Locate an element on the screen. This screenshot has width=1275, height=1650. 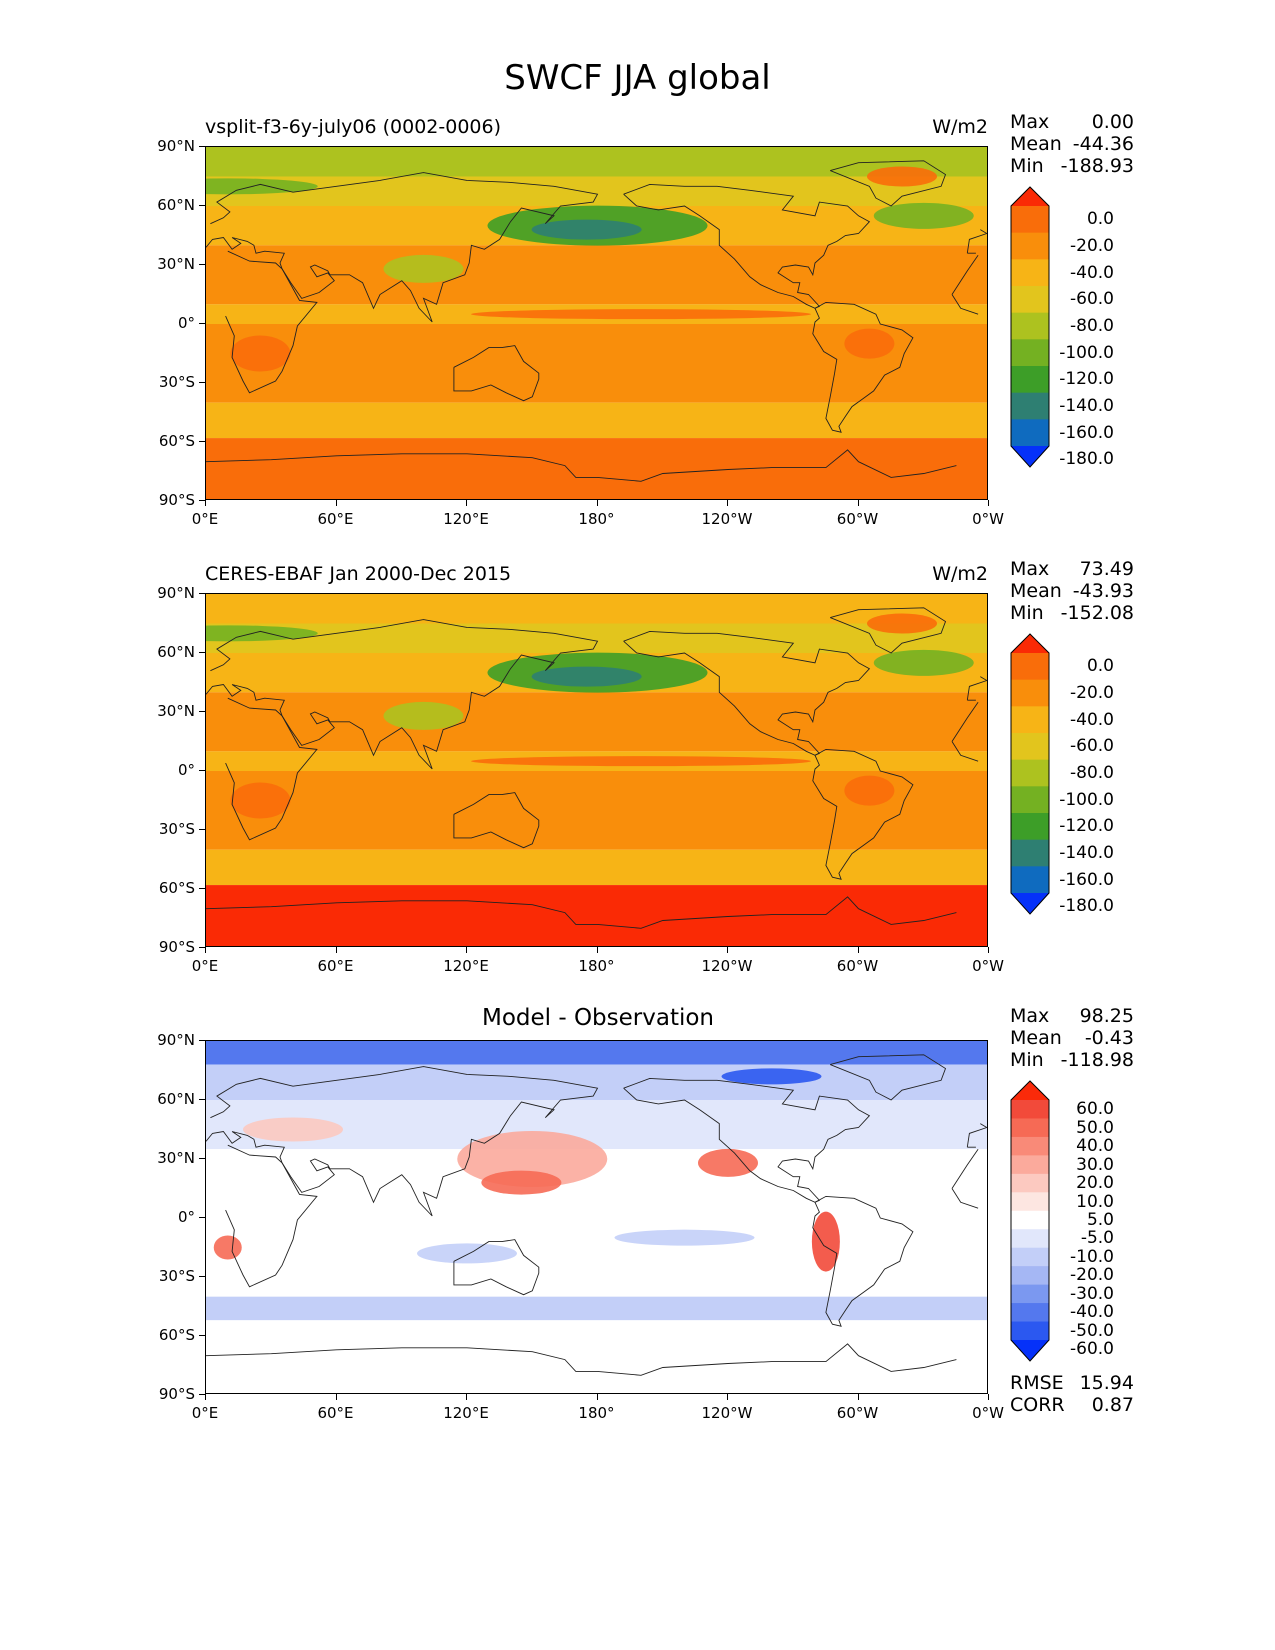
stats-block: Max 98.25 Mean -0.43 Min -118.98 is located at coordinates (1072, 1038).